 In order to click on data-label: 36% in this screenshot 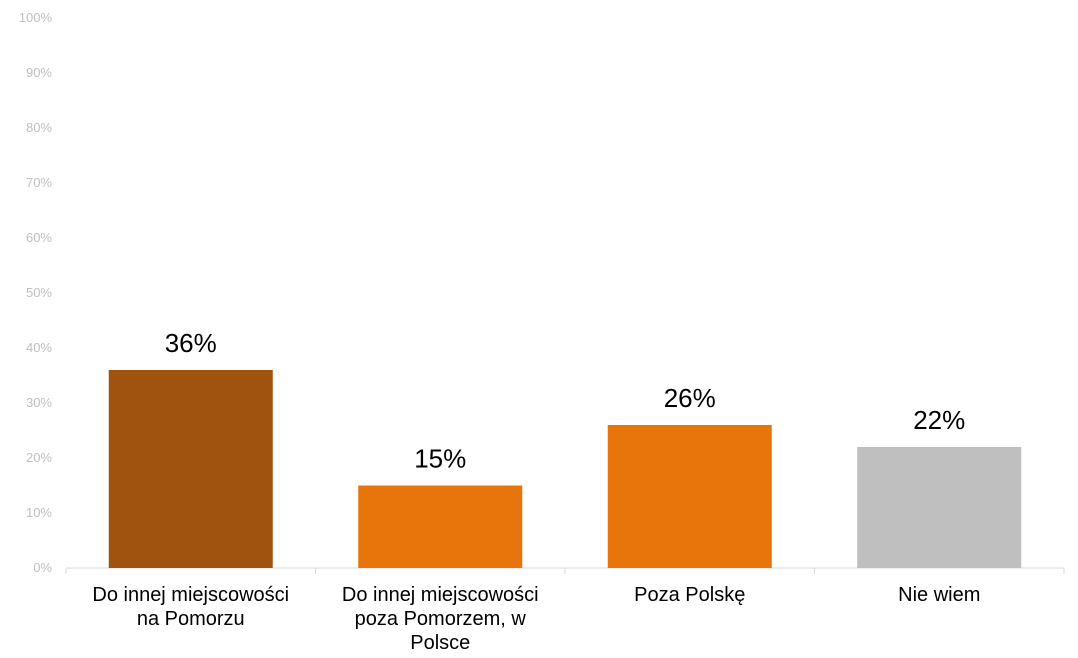, I will do `click(191, 343)`.